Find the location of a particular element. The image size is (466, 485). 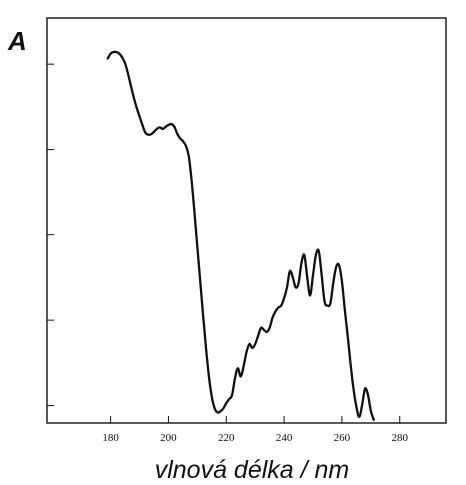

x-axis-tick-labels: 180 200 220 240 260 280 is located at coordinates (255, 438).